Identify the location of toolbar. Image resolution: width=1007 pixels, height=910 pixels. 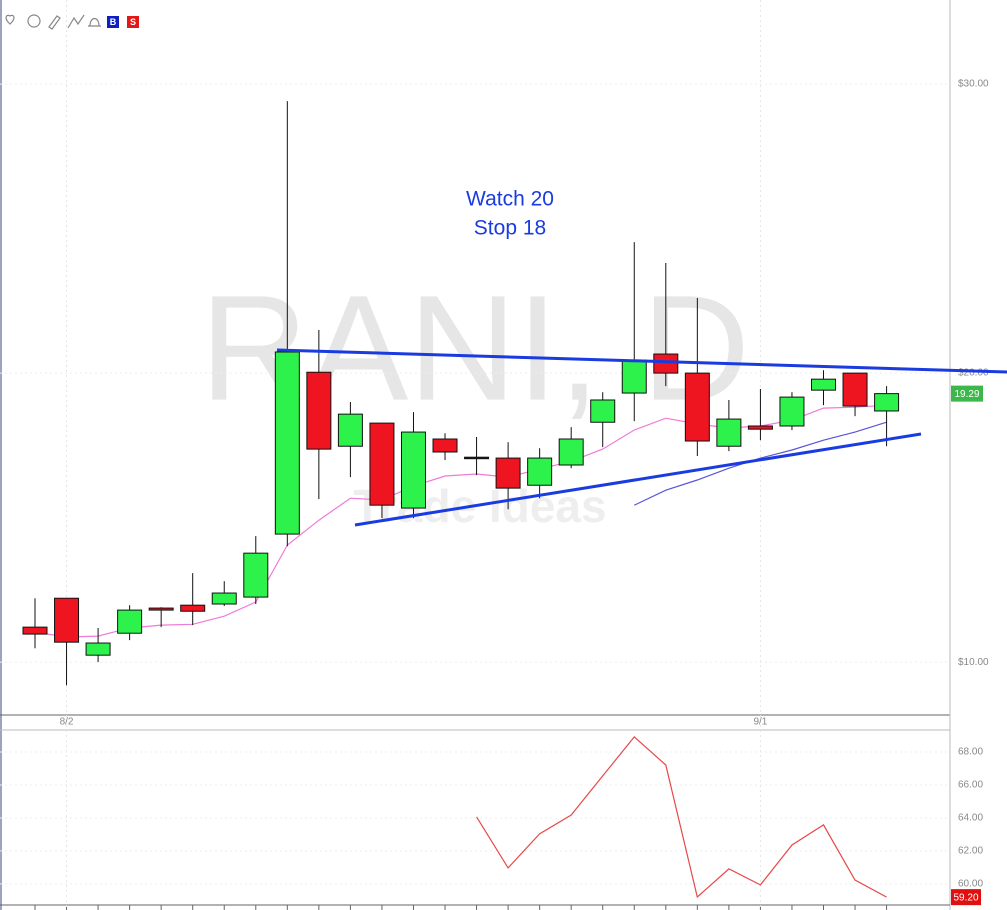
(53, 22).